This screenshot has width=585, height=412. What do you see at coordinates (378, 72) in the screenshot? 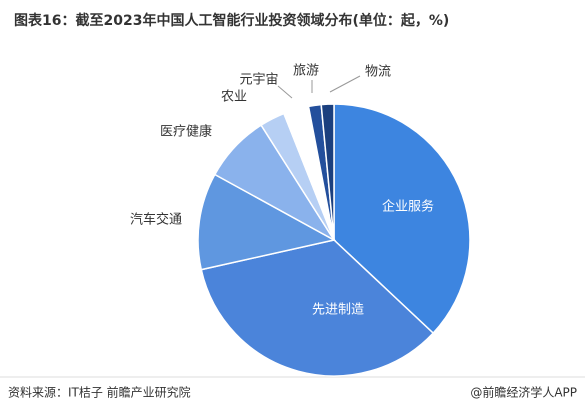
I see `slice-label: 物流` at bounding box center [378, 72].